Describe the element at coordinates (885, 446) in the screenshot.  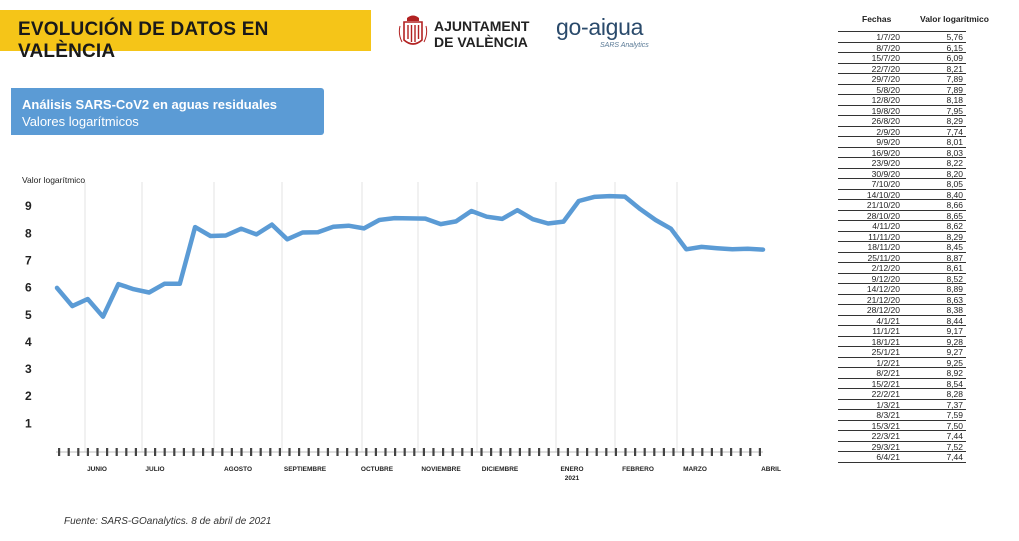
I see `table-cell-date: 29/3/21` at that location.